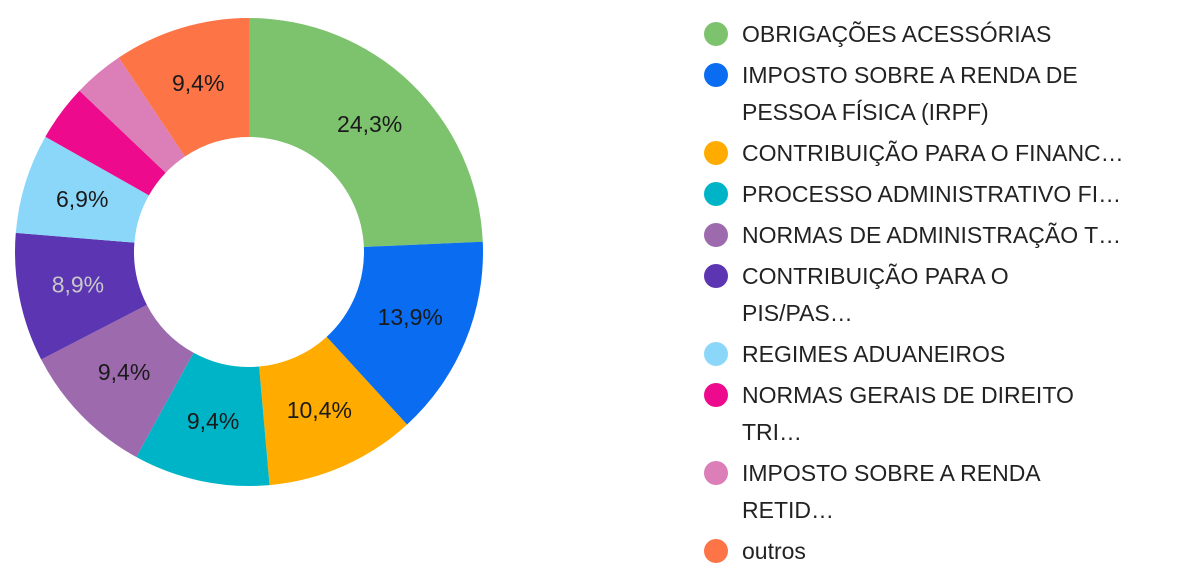 Image resolution: width=1200 pixels, height=574 pixels. I want to click on value-label: 6,9%, so click(82, 199).